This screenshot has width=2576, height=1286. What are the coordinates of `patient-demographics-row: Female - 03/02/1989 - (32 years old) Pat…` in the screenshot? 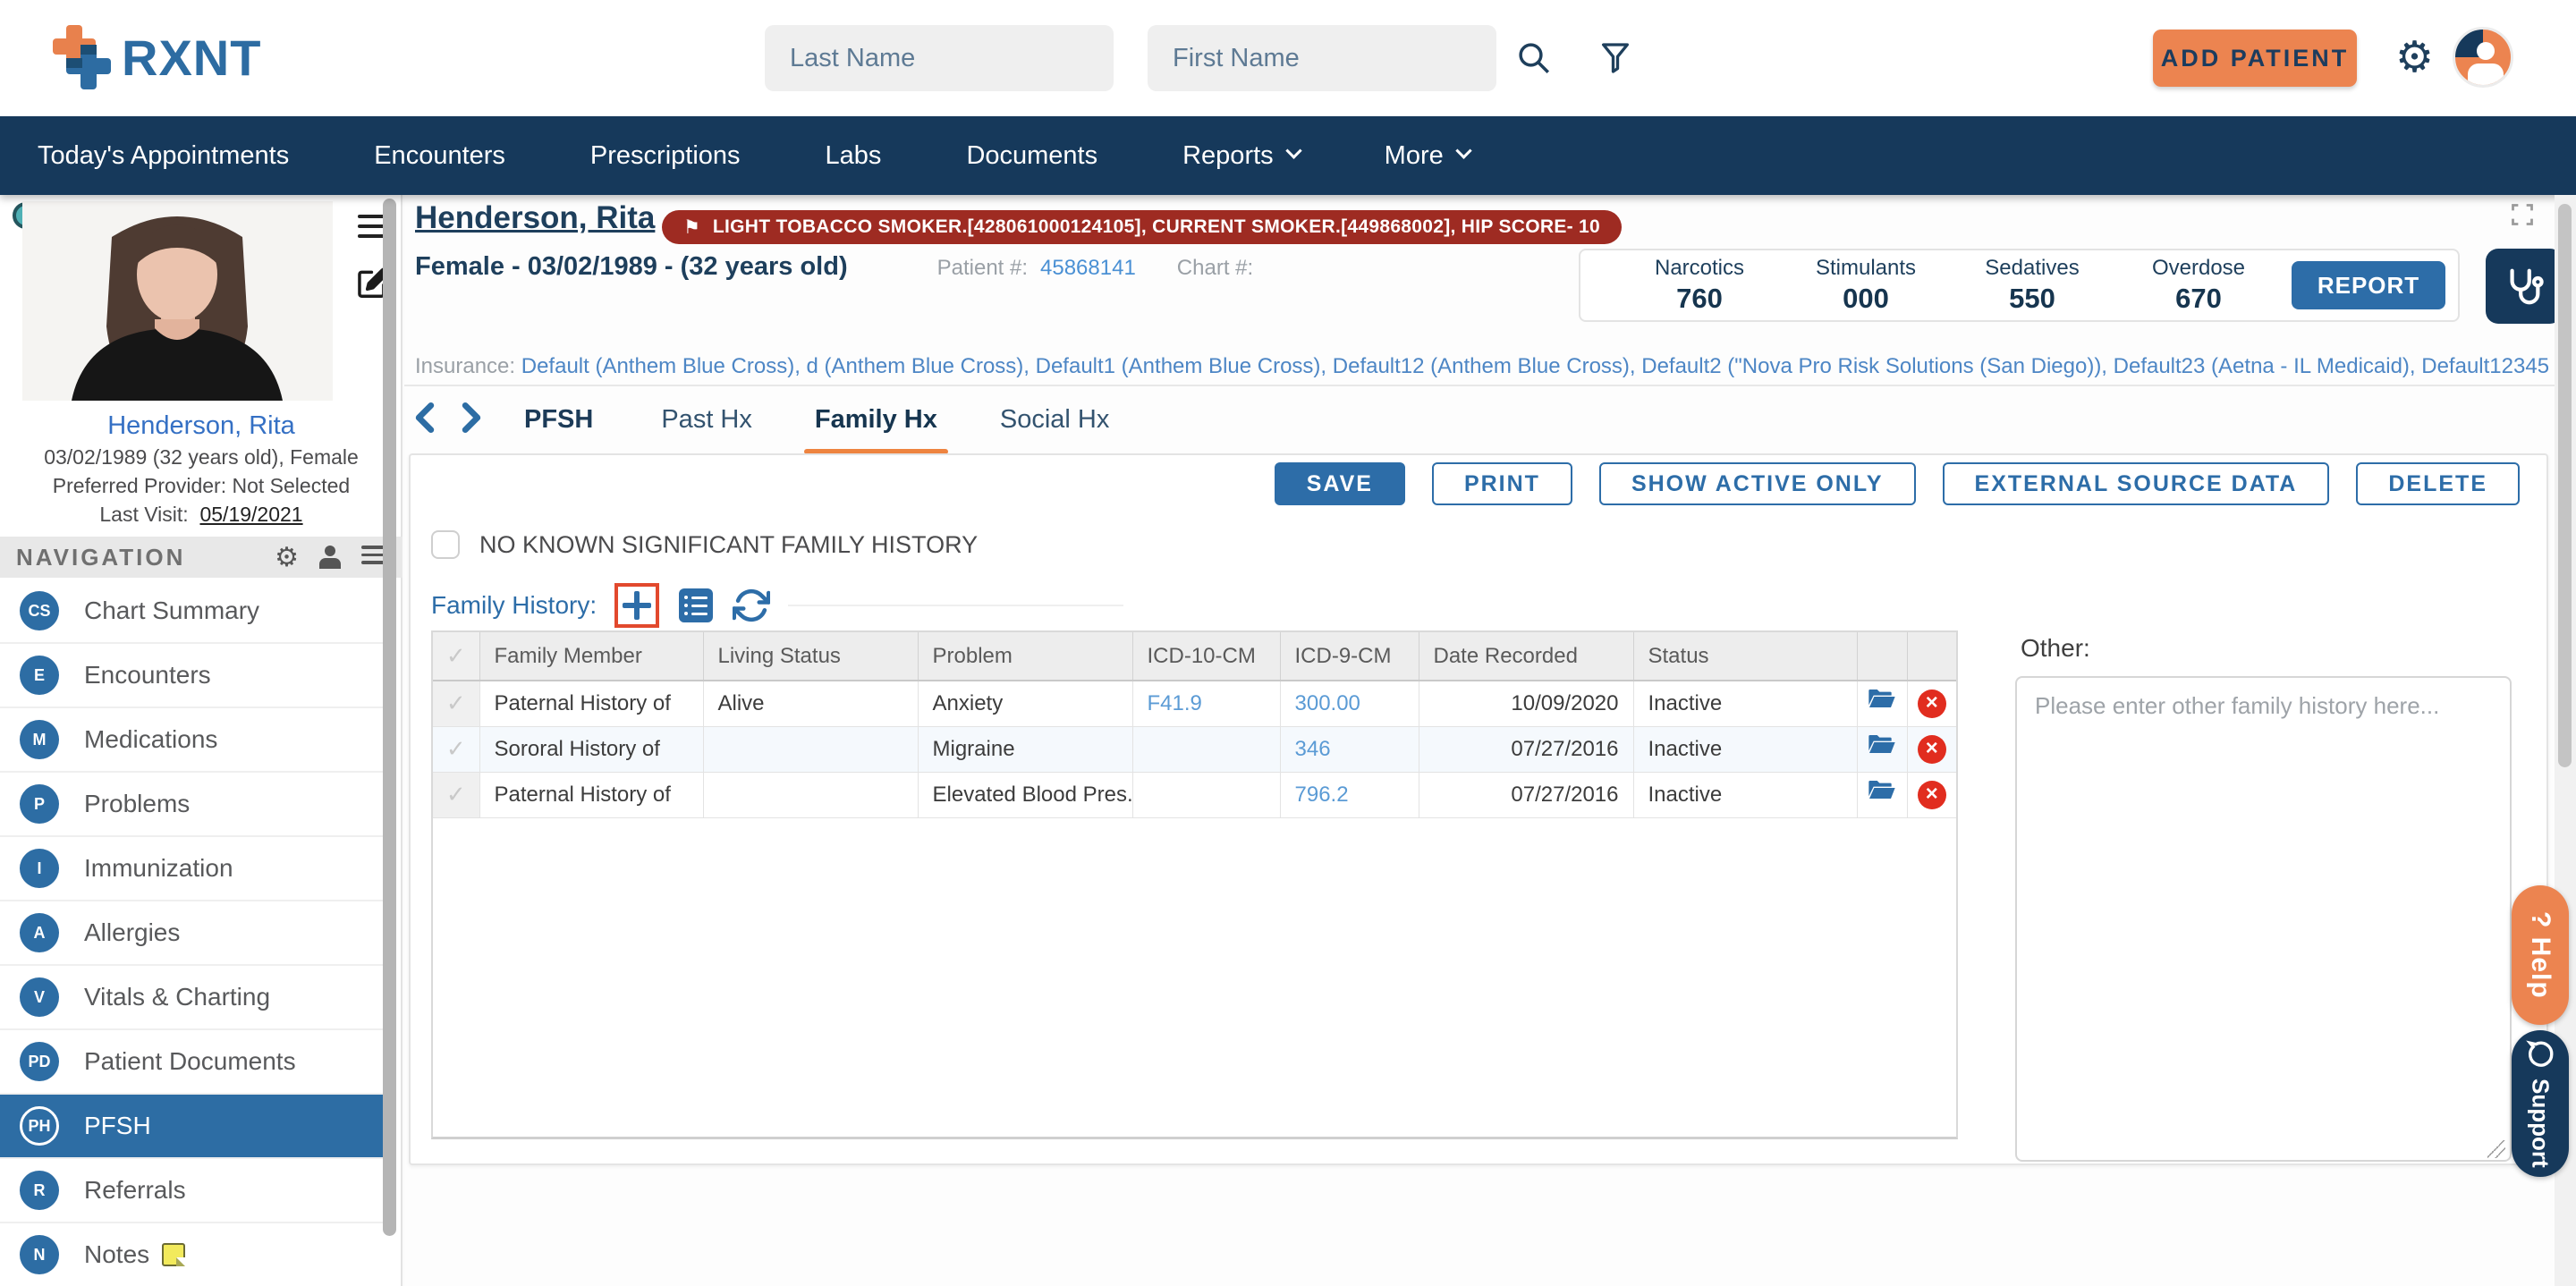 It's located at (834, 267).